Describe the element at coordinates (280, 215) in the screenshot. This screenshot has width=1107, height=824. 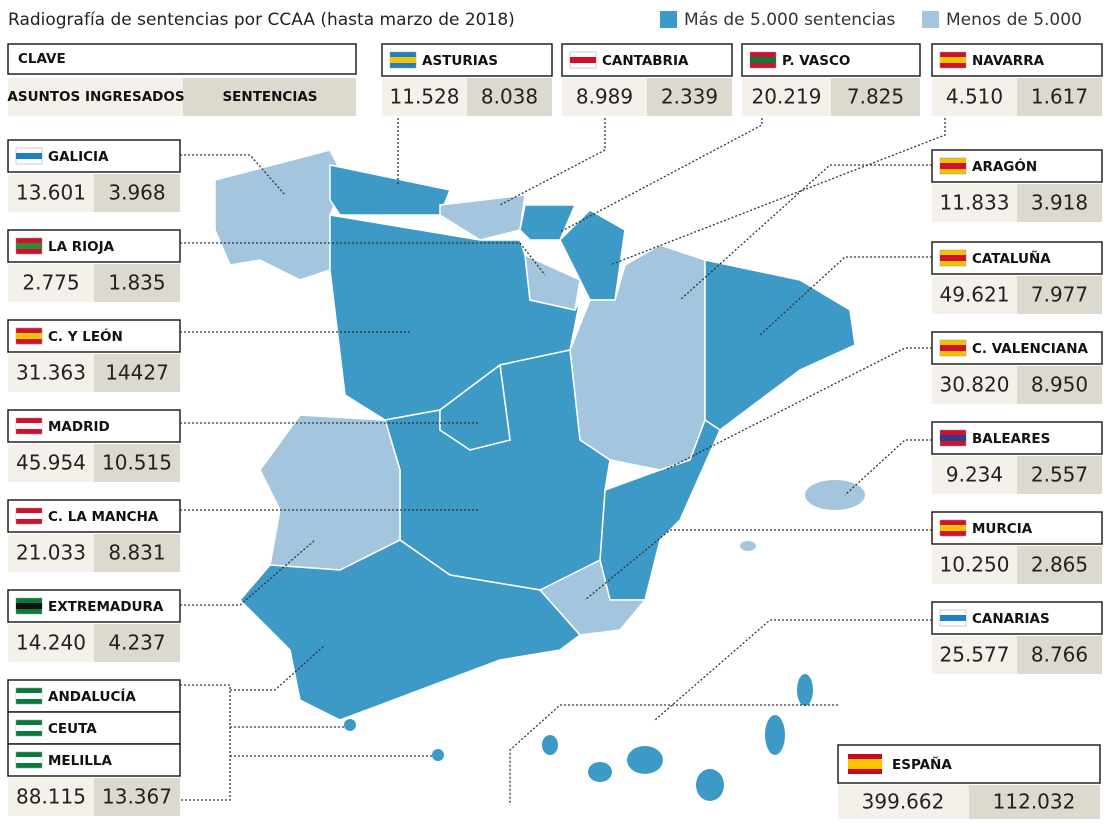
I see `galicia-shape` at that location.